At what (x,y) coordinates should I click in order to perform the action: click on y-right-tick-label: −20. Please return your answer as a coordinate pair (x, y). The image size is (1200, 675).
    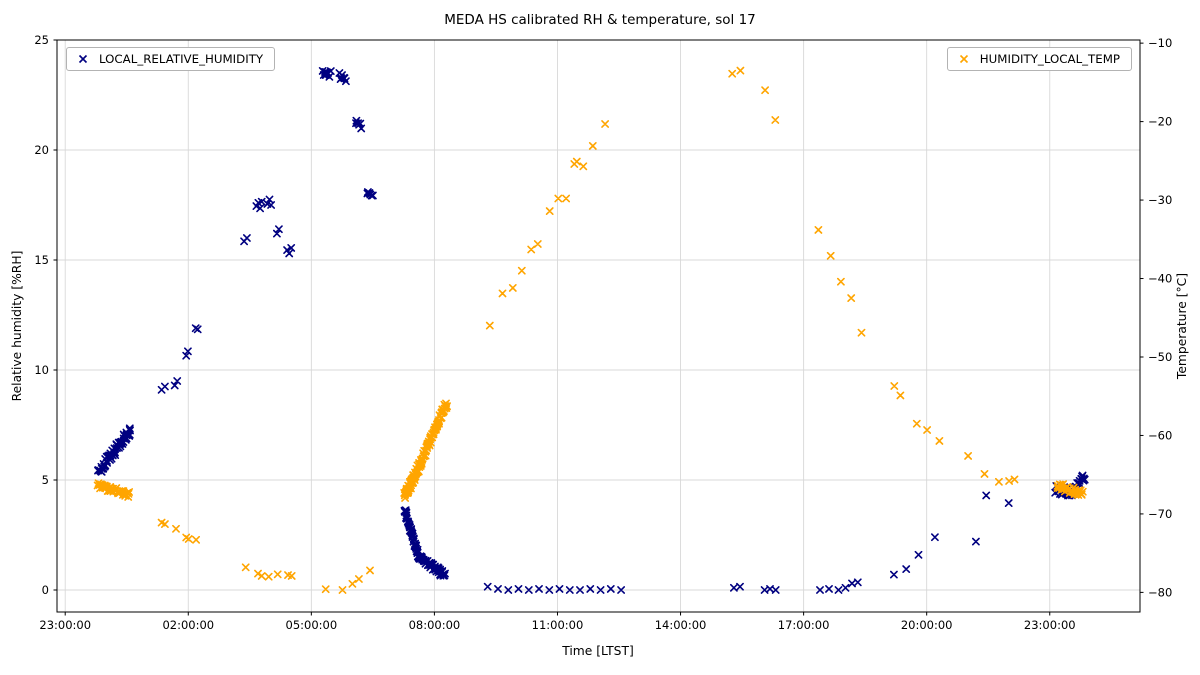
    Looking at the image, I should click on (1160, 122).